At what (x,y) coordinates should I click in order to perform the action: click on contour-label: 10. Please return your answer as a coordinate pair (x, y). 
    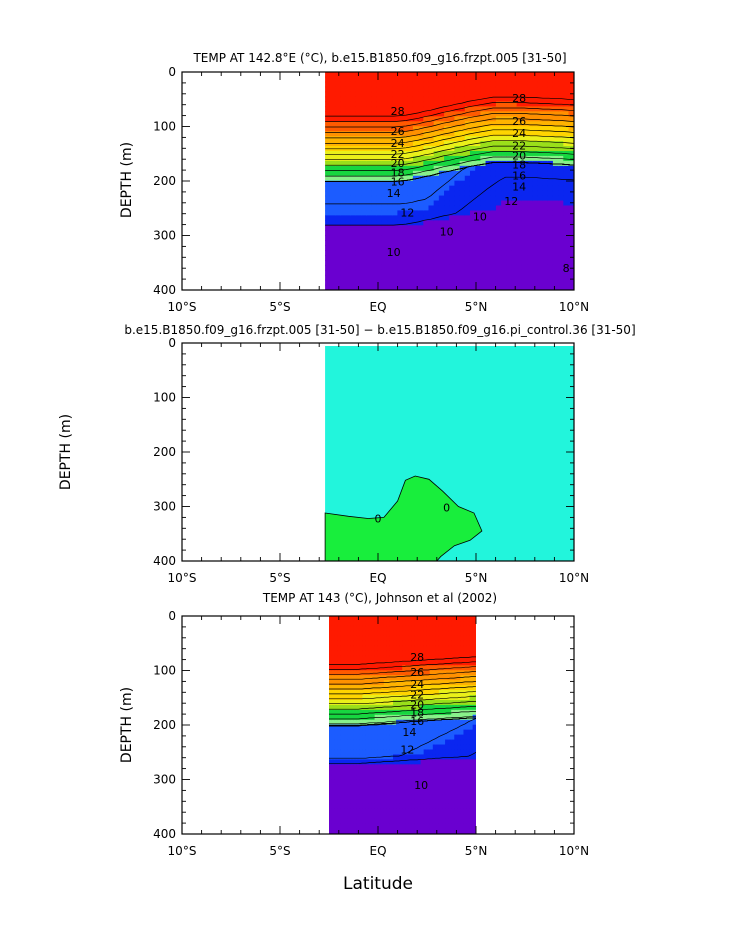
    Looking at the image, I should click on (421, 785).